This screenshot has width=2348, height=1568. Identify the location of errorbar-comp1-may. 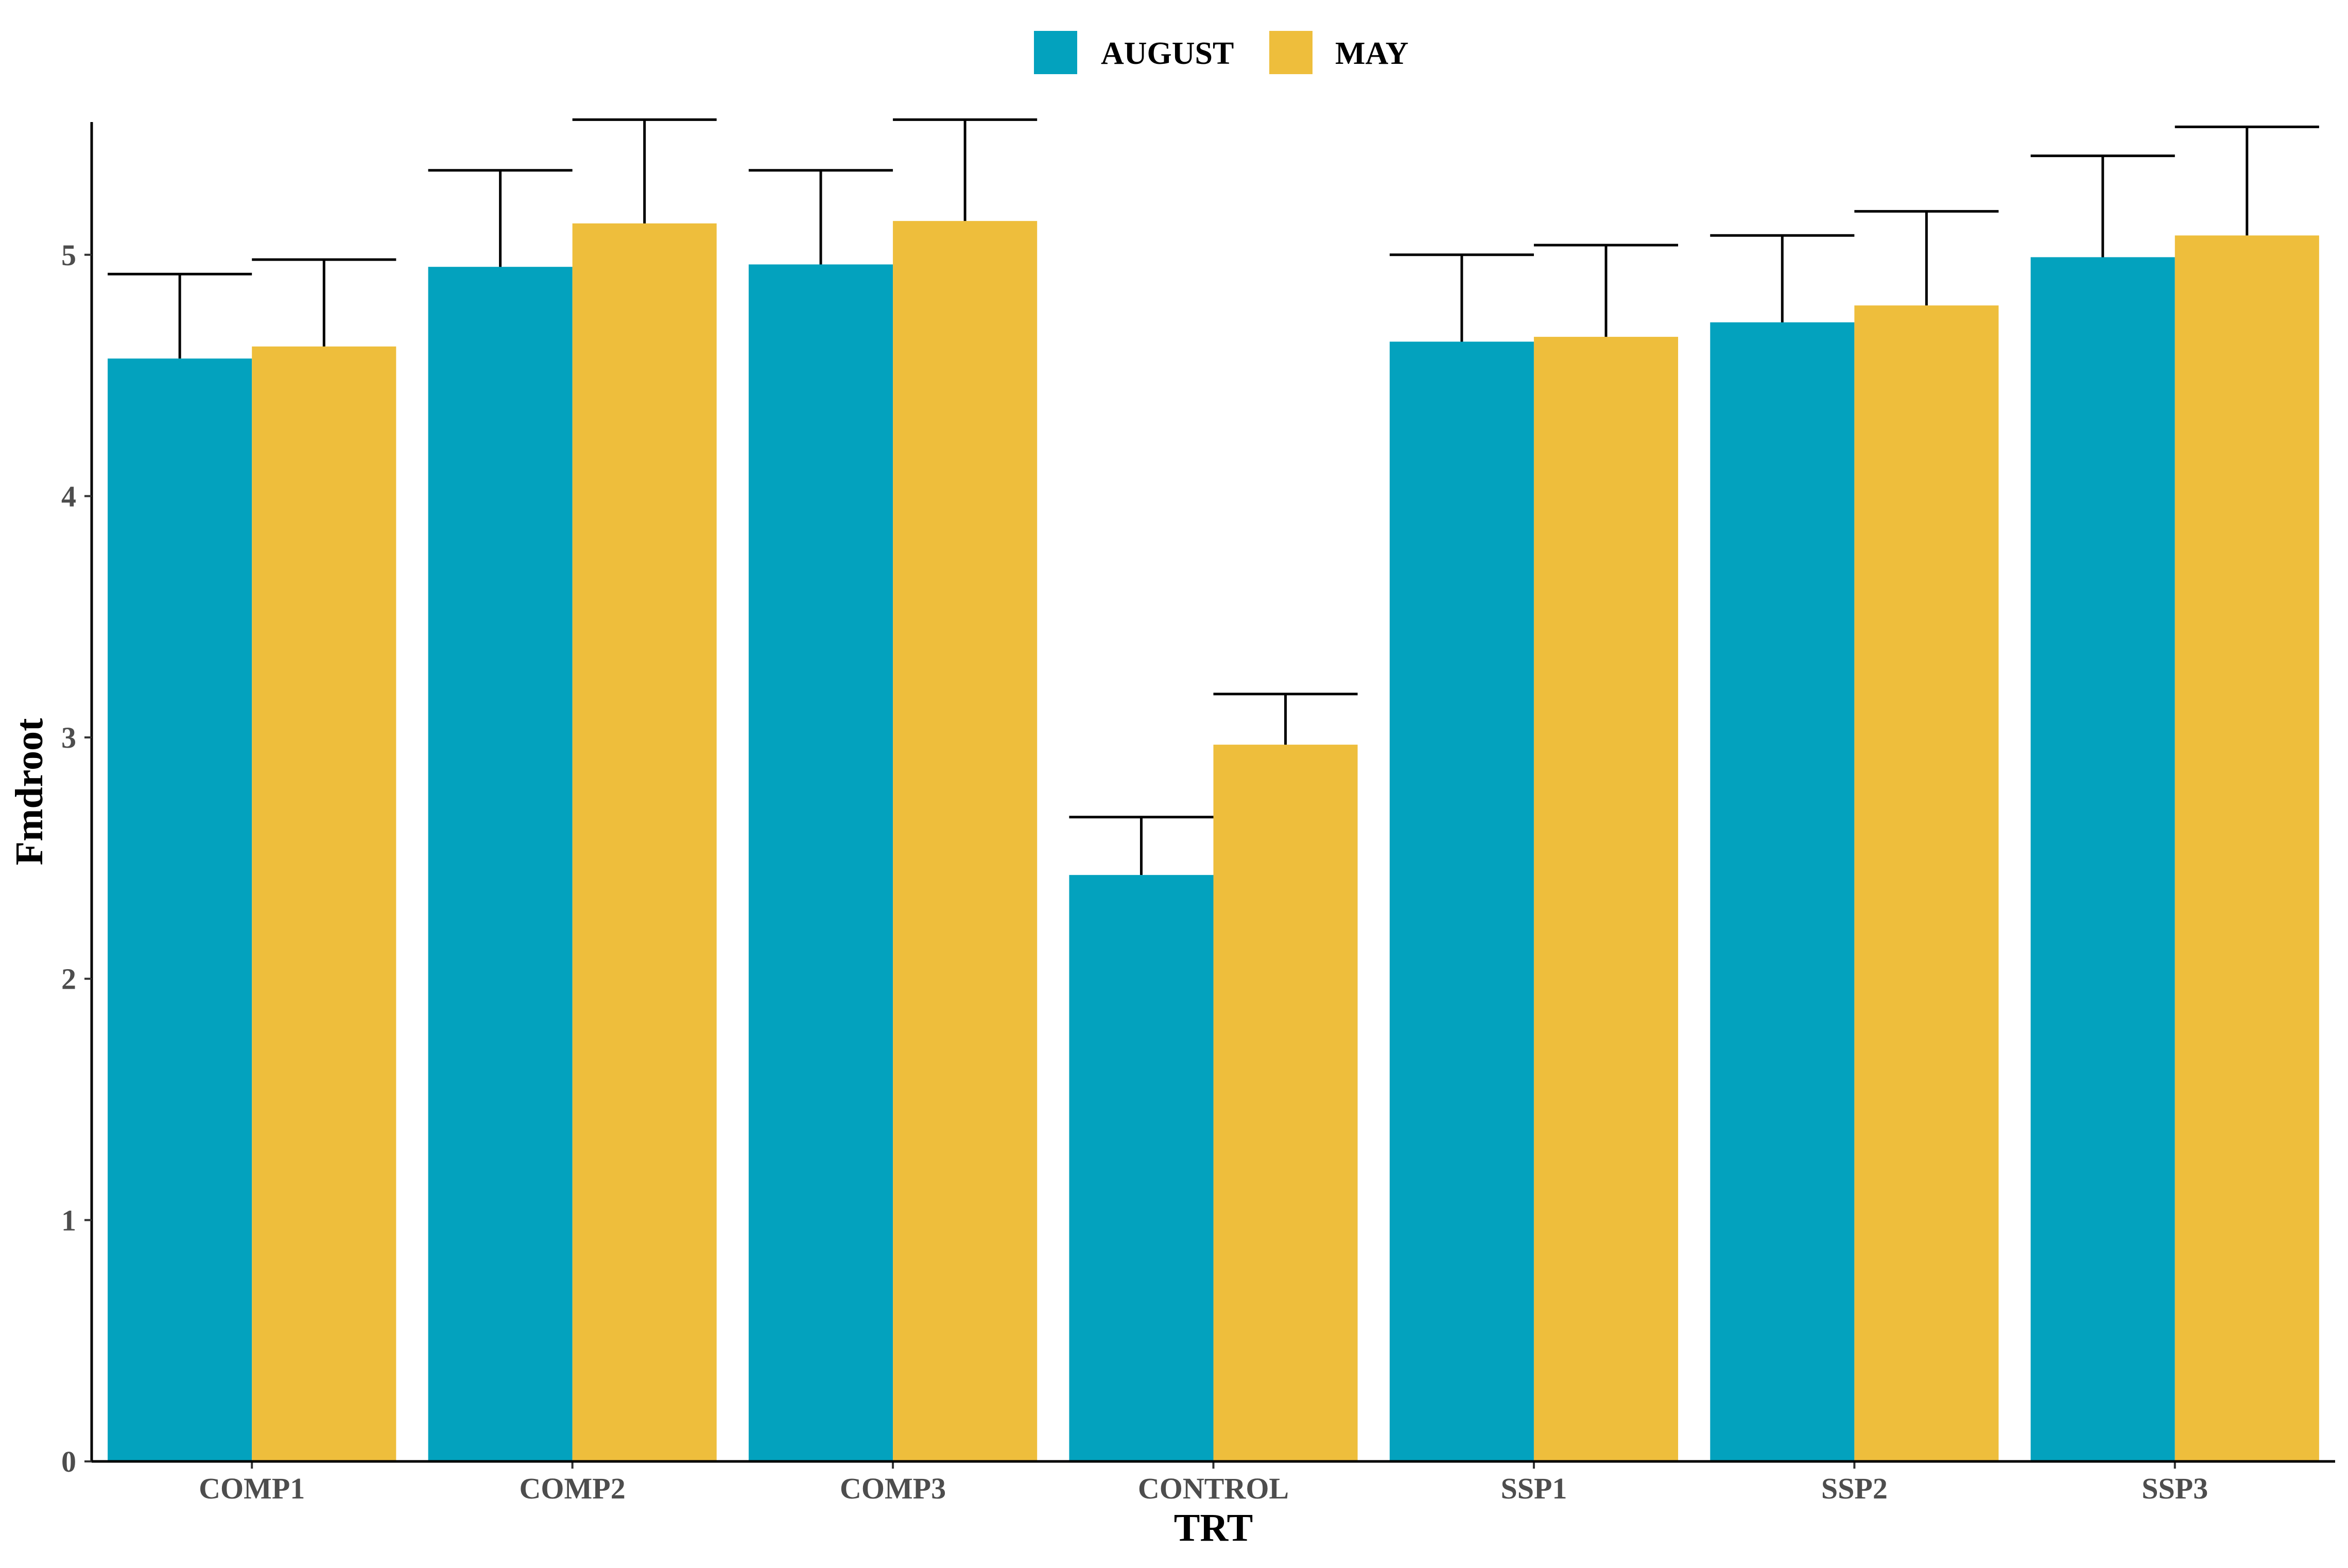
(324, 302).